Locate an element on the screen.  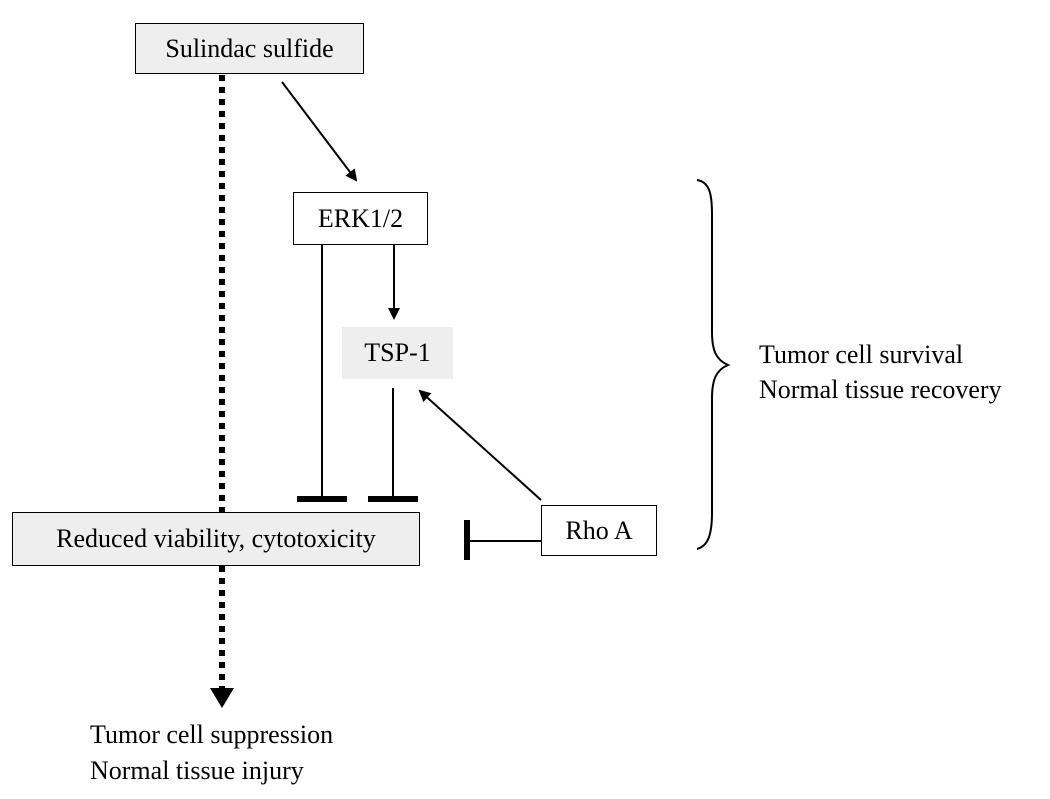
arrow-sulindac-to-erk is located at coordinates (319, 131).